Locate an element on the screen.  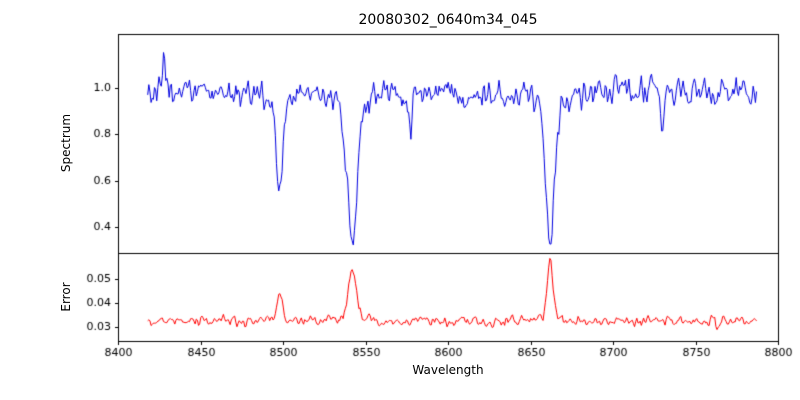
chart-title: 20080302_0640m34_045 is located at coordinates (448, 20).